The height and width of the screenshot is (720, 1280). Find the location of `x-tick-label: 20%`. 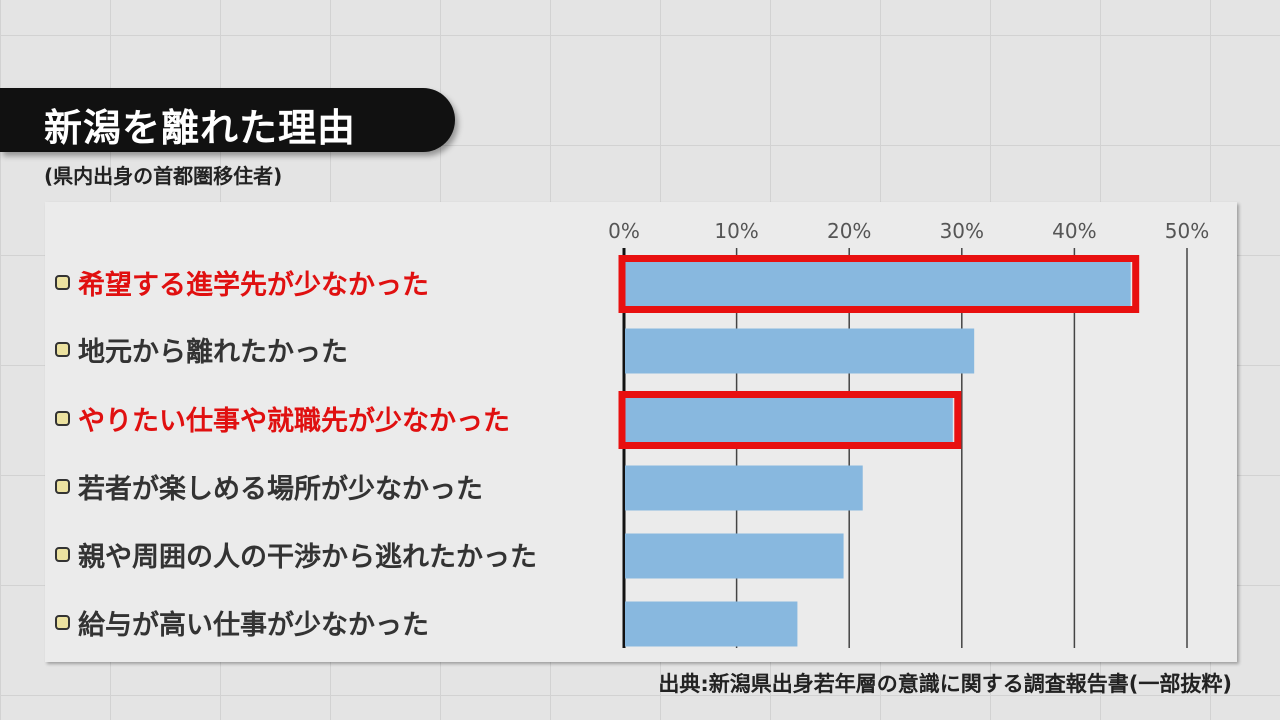

x-tick-label: 20% is located at coordinates (849, 231).